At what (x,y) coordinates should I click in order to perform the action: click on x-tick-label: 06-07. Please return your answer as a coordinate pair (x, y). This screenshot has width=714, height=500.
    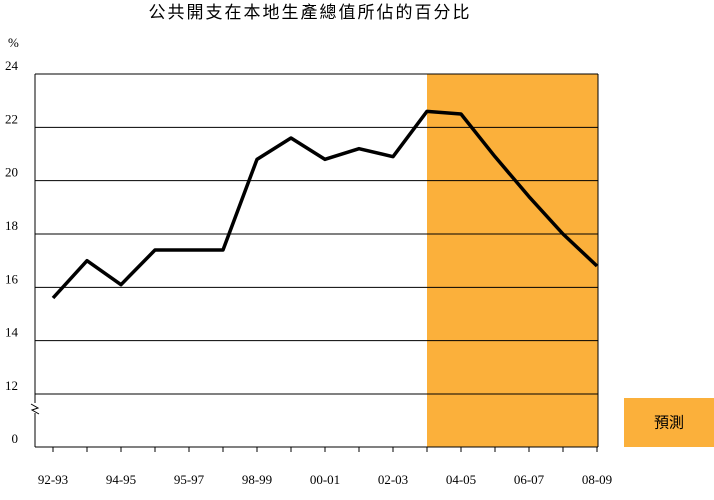
    Looking at the image, I should click on (529, 479).